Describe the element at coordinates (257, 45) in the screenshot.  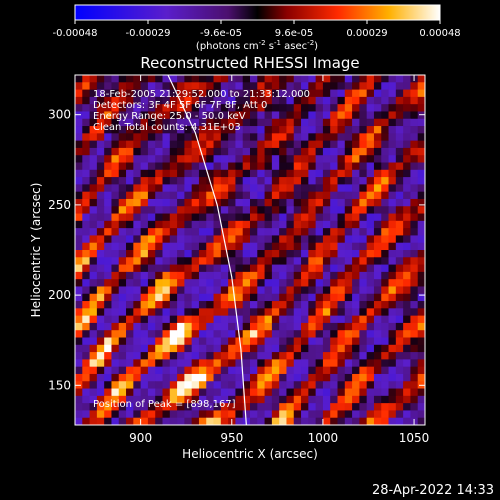
I see `colorbar-units: (photons cm-2 s-1 asec-2)` at that location.